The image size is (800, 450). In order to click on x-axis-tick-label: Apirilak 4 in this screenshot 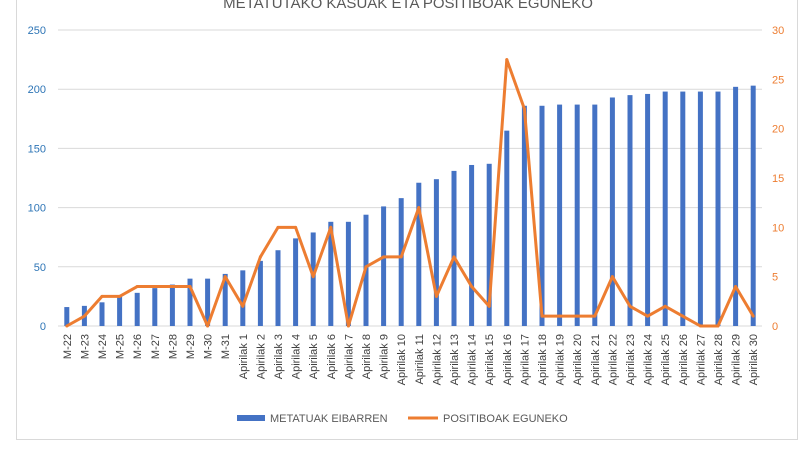, I will do `click(297, 356)`.